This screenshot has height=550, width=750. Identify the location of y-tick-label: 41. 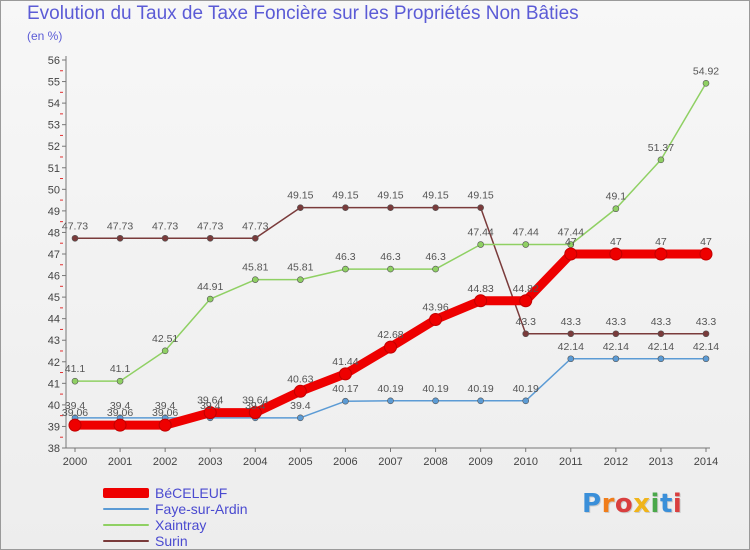
(54, 384).